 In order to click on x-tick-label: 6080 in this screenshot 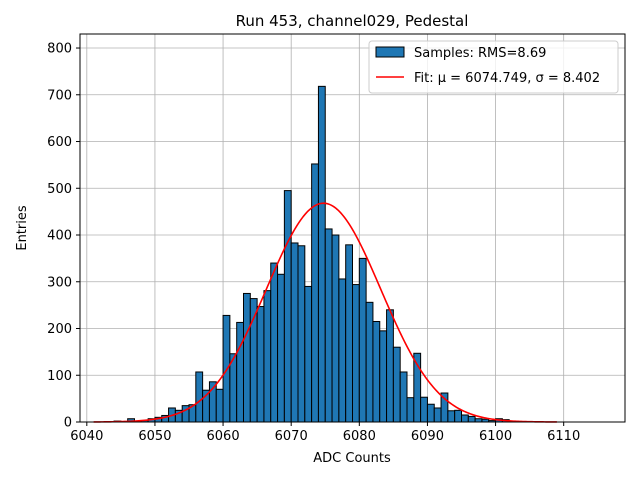, I will do `click(359, 436)`.